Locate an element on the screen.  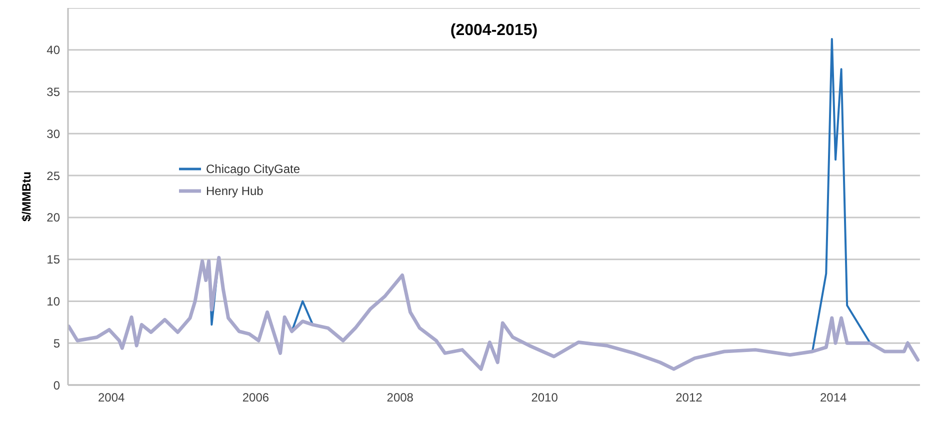
x-tick-label: 2010 is located at coordinates (544, 397).